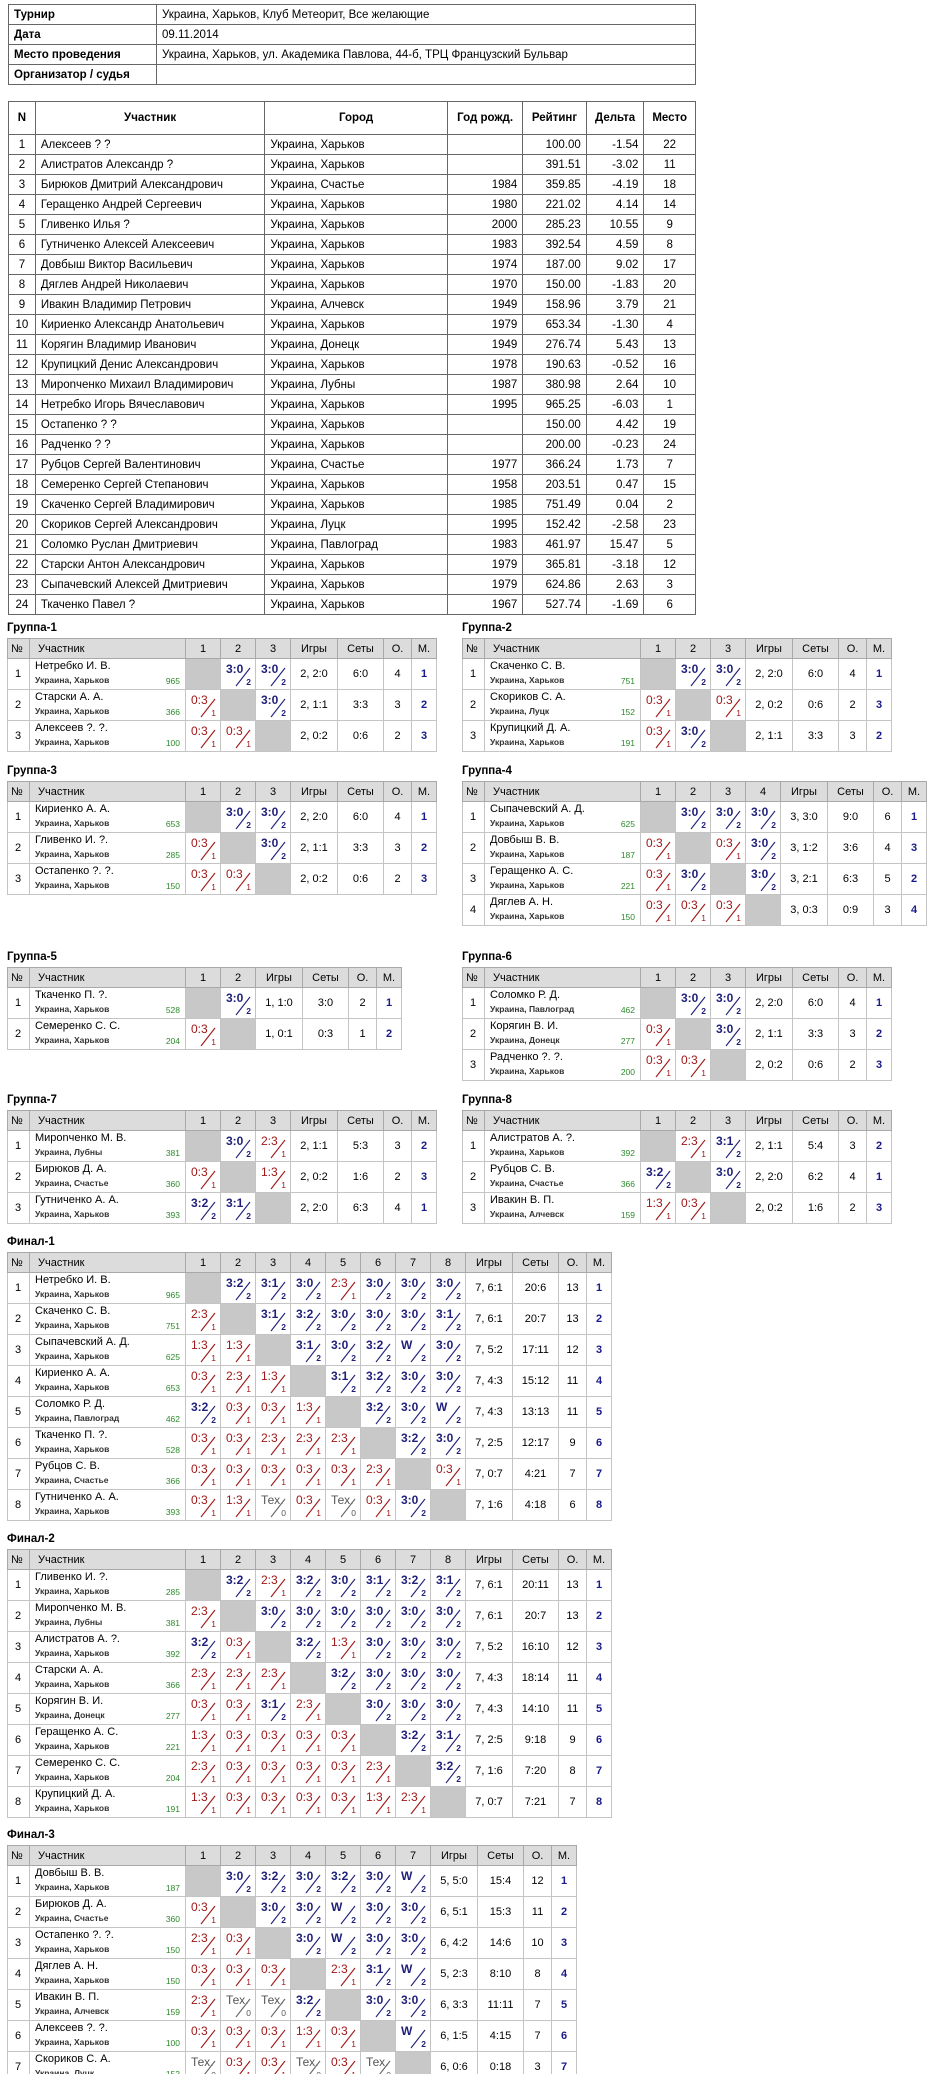 The width and height of the screenshot is (941, 2074). What do you see at coordinates (562, 1208) in the screenshot?
I see `player-cell: Ивакин В. П. Украина, Алчевск 159` at bounding box center [562, 1208].